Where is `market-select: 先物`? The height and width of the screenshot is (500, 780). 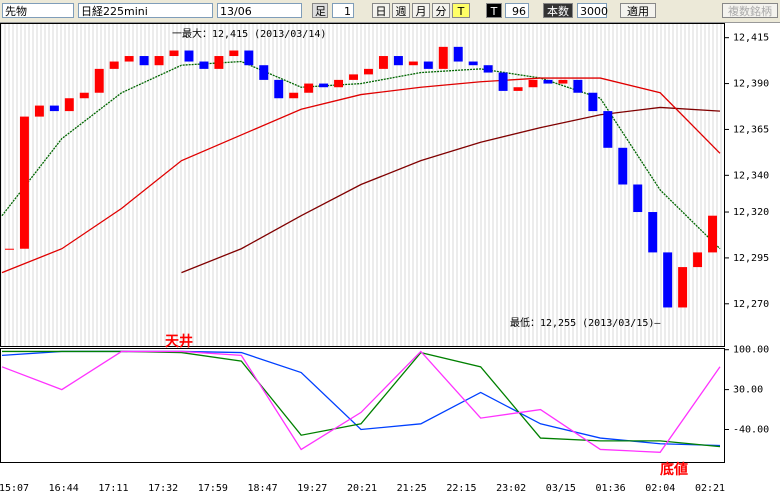 market-select: 先物 is located at coordinates (38, 10).